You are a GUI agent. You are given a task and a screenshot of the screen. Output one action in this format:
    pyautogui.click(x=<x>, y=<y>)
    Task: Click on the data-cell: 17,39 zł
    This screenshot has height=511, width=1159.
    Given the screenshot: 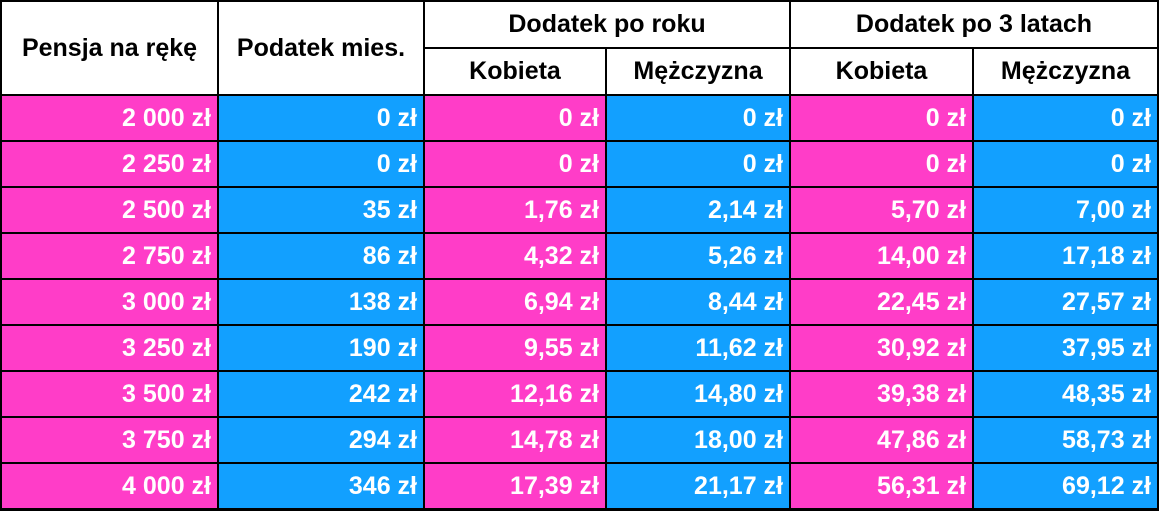 What is the action you would take?
    pyautogui.click(x=515, y=486)
    